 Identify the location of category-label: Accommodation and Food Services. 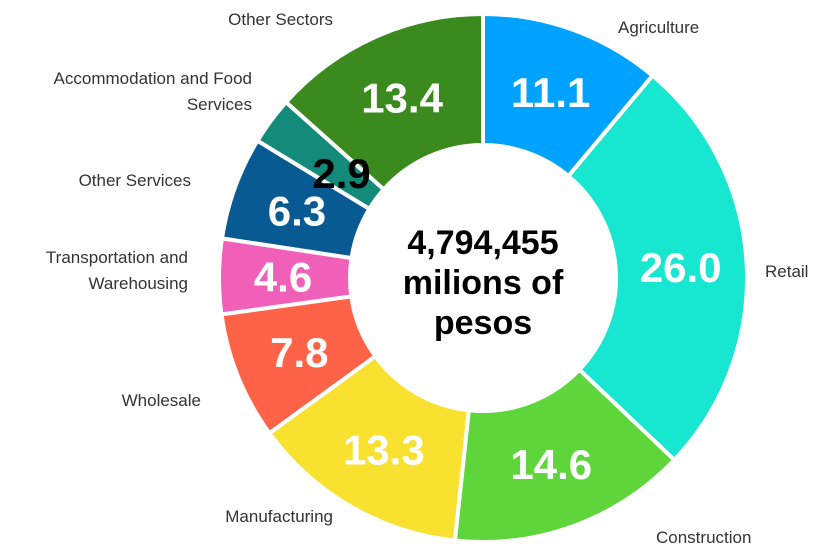
(153, 91).